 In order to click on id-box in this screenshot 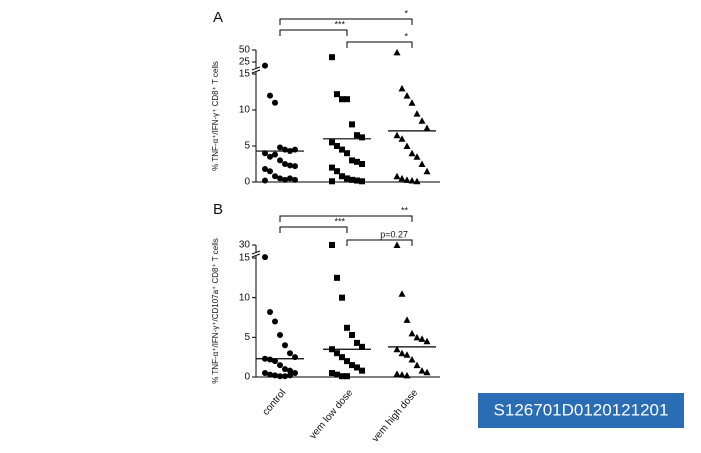, I will do `click(581, 410)`.